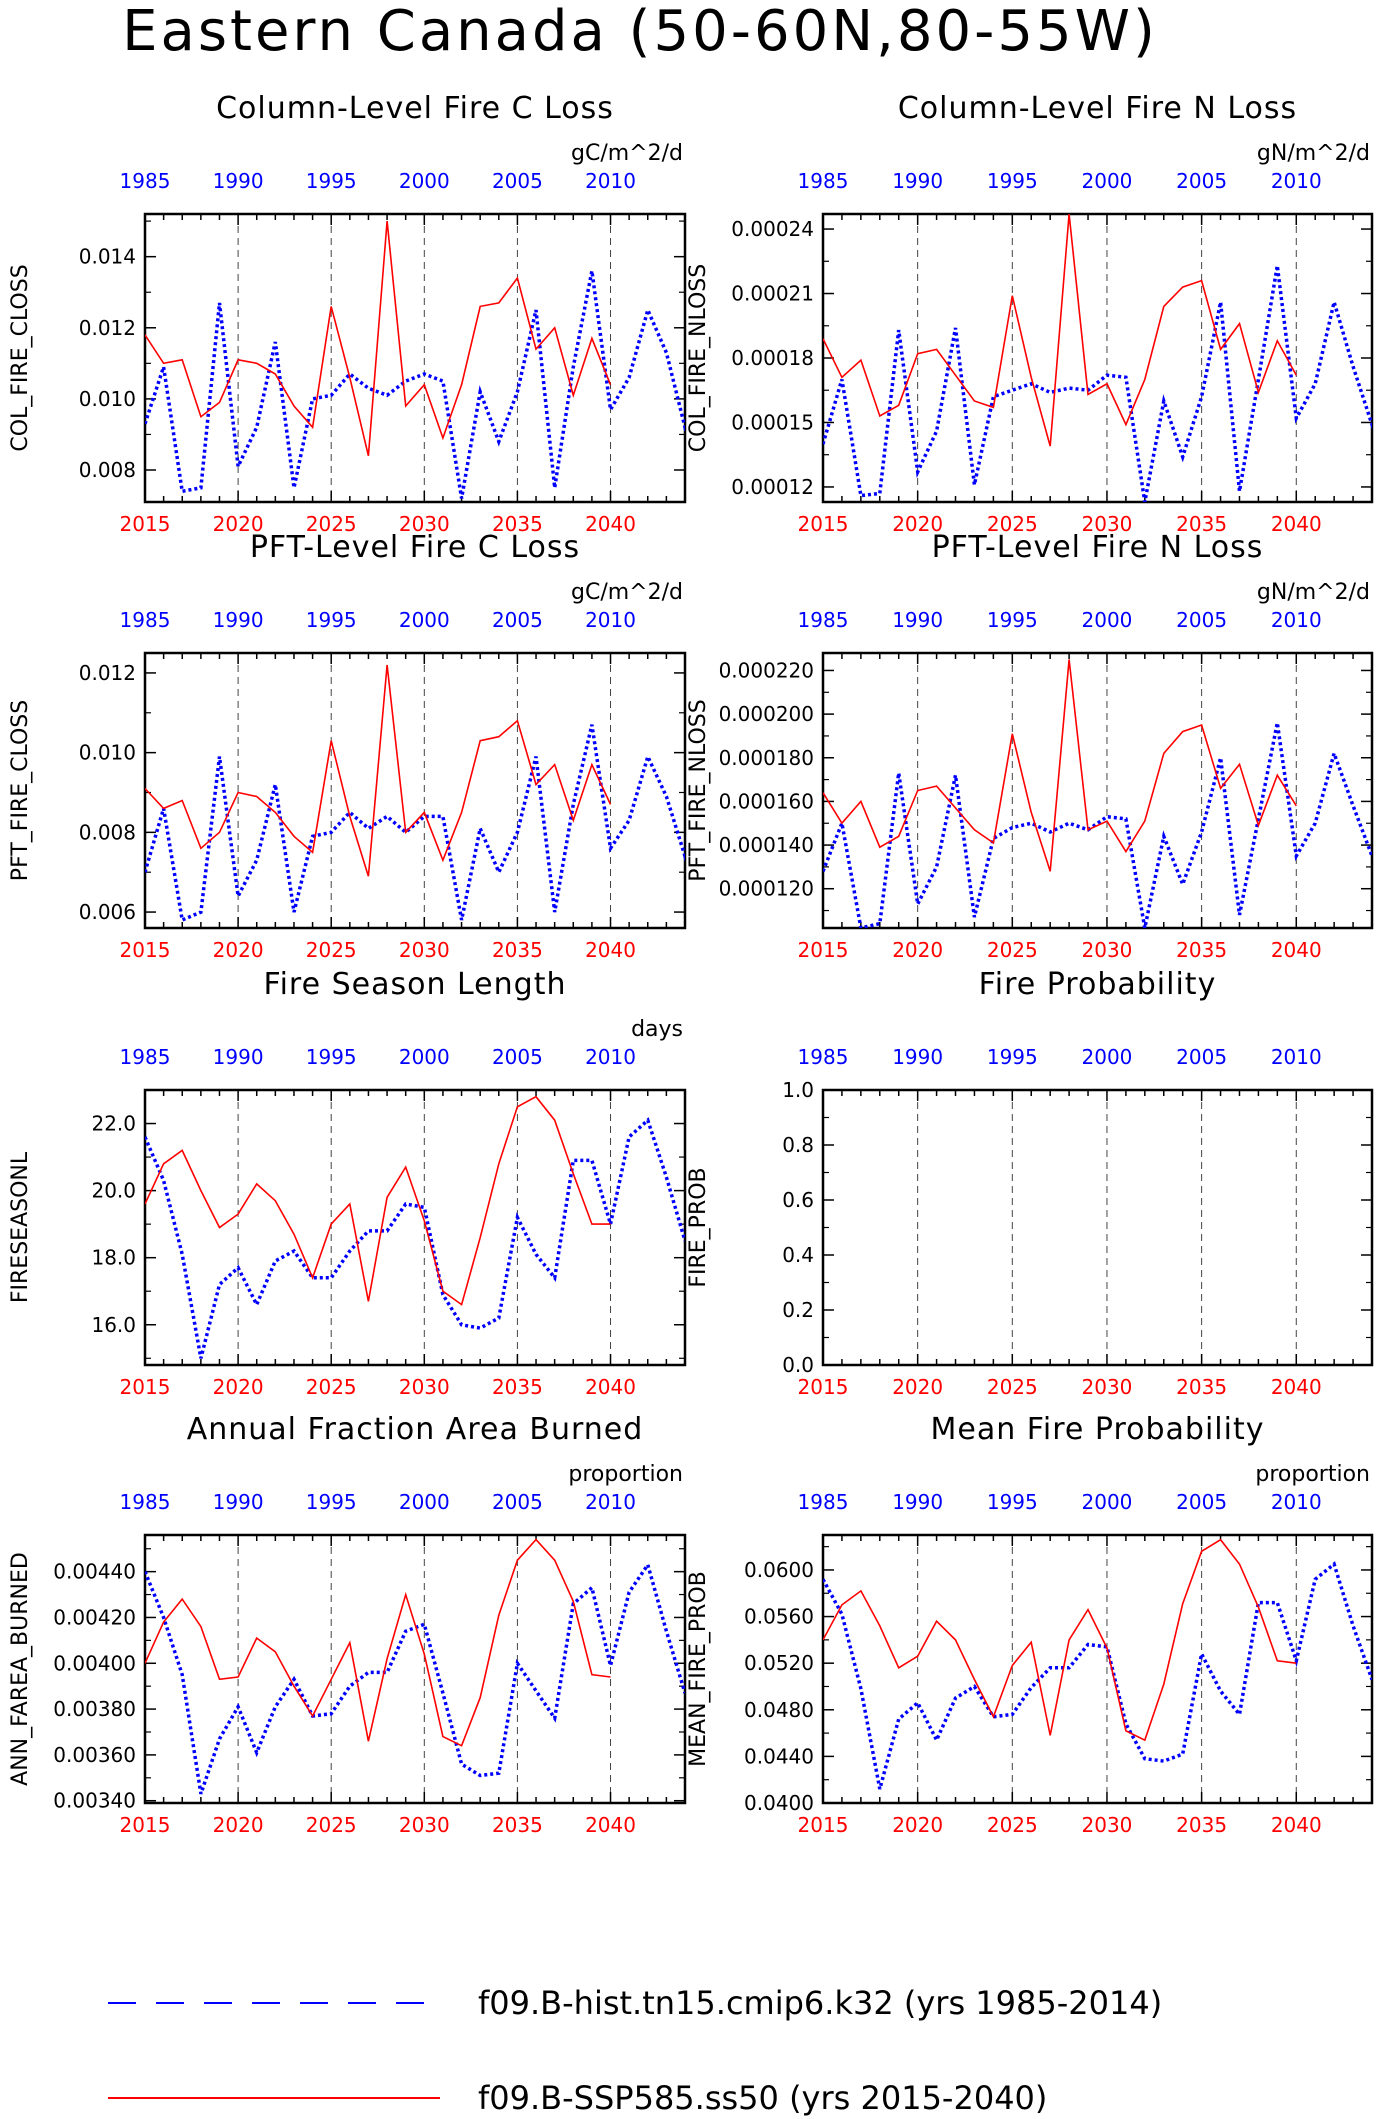  Describe the element at coordinates (94, 1617) in the screenshot. I see `y-tick-label: 0.00420` at that location.